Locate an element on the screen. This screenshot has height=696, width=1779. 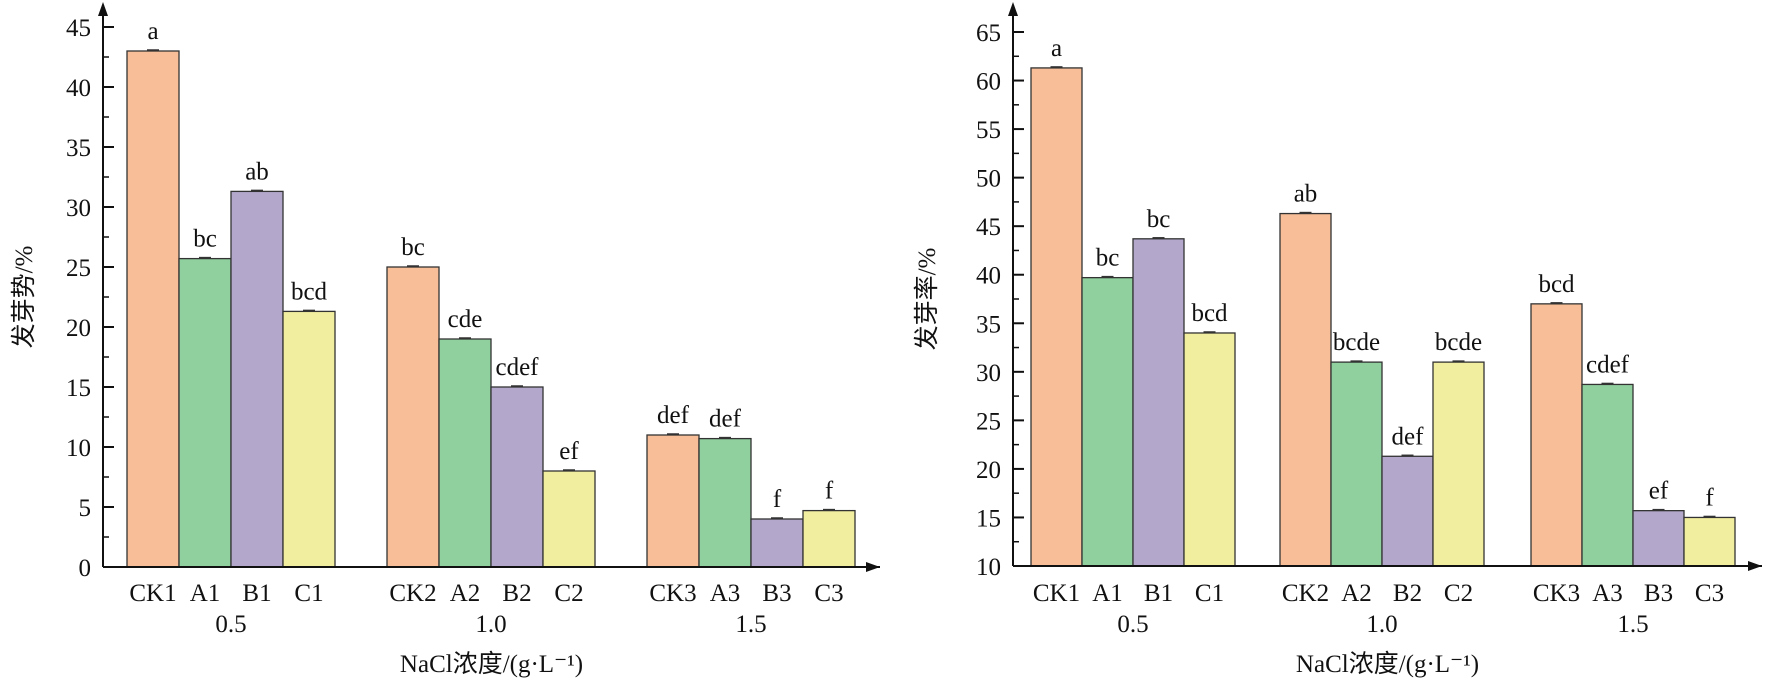
y-axis-title: 发芽率/% is located at coordinates (927, 299).